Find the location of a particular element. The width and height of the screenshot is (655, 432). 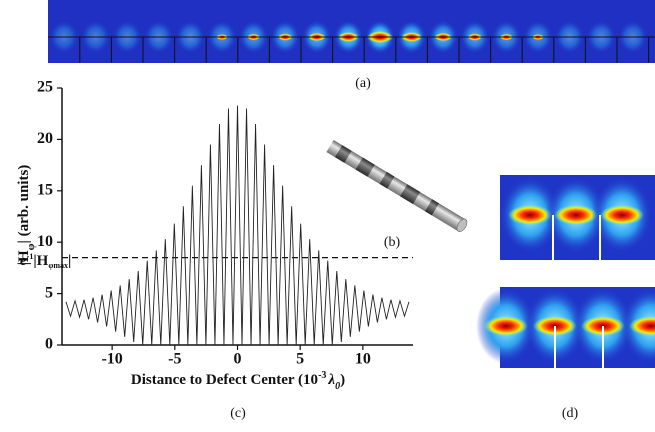

x-label-part: λ is located at coordinates (331, 380).